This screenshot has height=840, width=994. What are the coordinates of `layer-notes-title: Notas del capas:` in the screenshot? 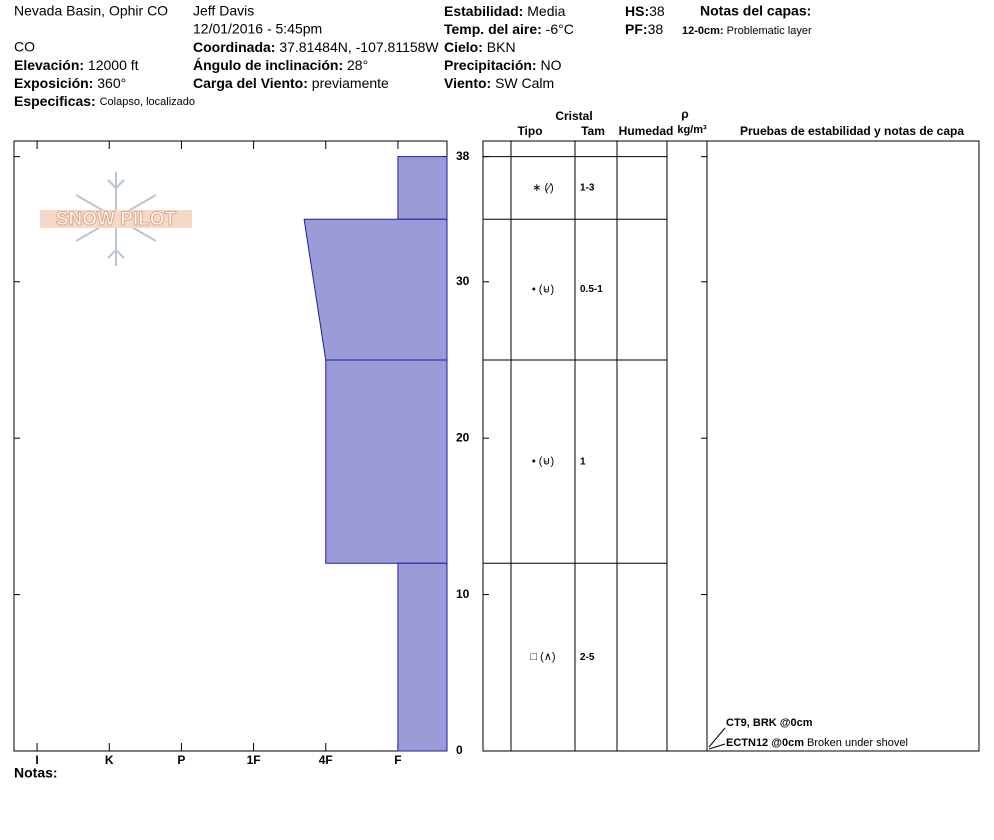 It's located at (755, 11).